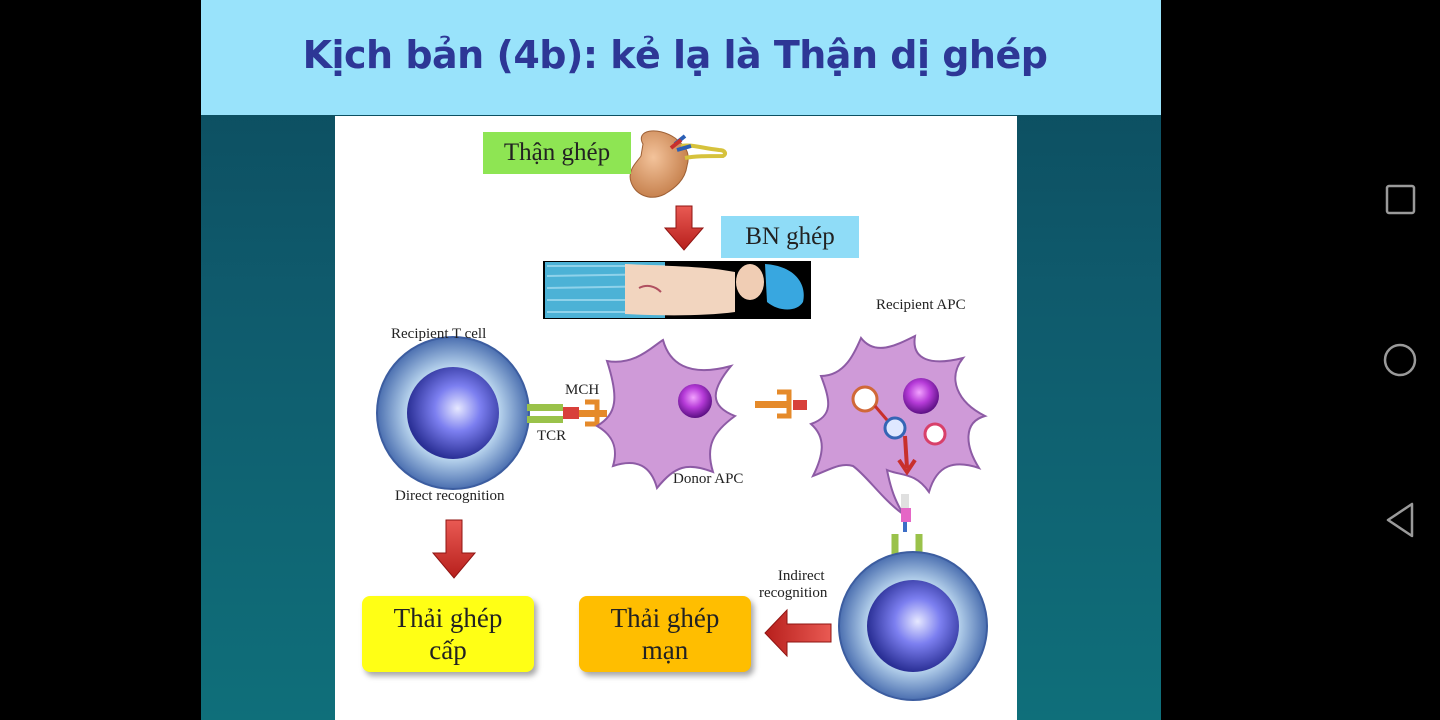  What do you see at coordinates (708, 479) in the screenshot?
I see `donor-apc-label: Donor APC` at bounding box center [708, 479].